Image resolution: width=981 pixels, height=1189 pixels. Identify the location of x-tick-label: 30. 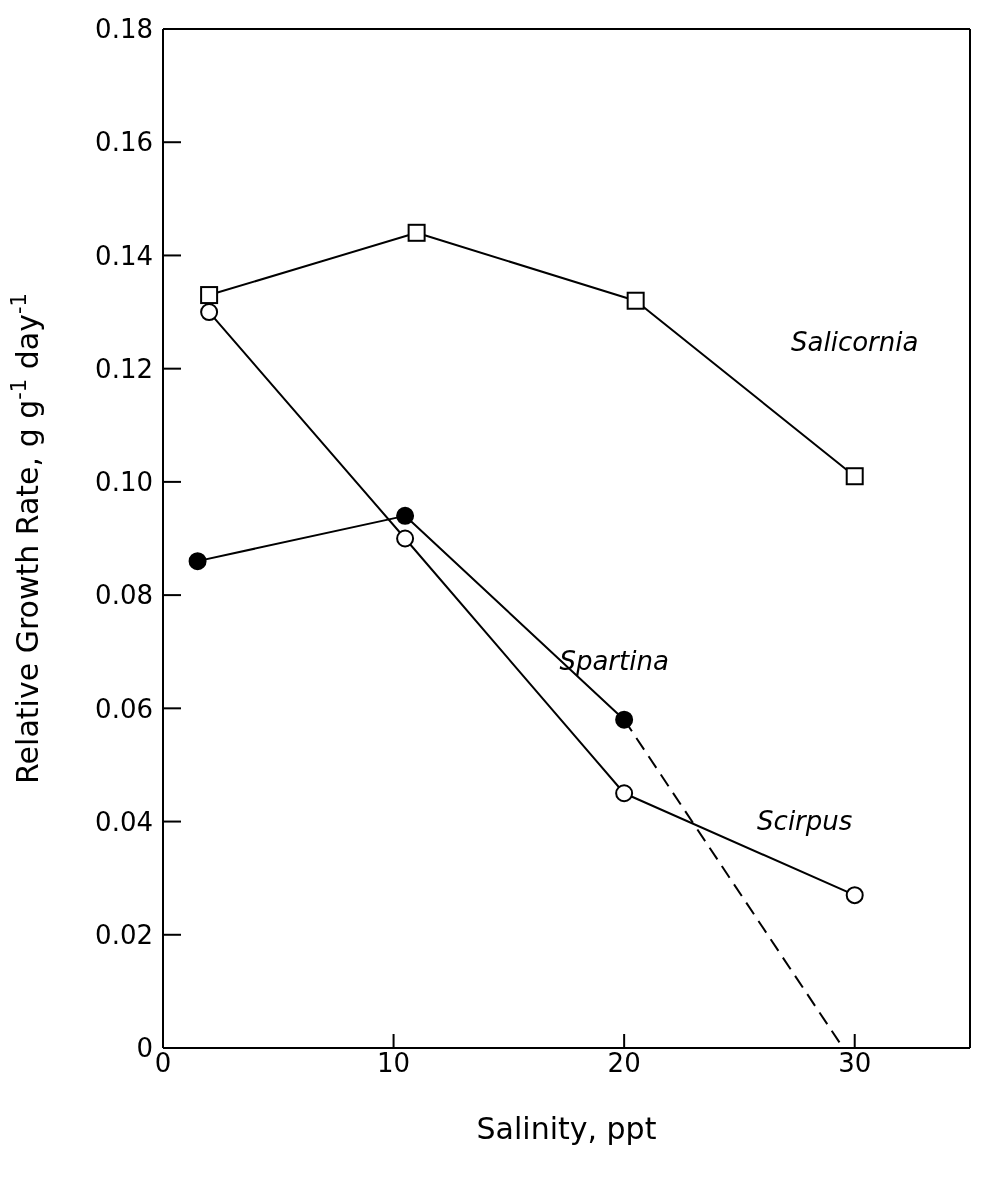
(855, 1063).